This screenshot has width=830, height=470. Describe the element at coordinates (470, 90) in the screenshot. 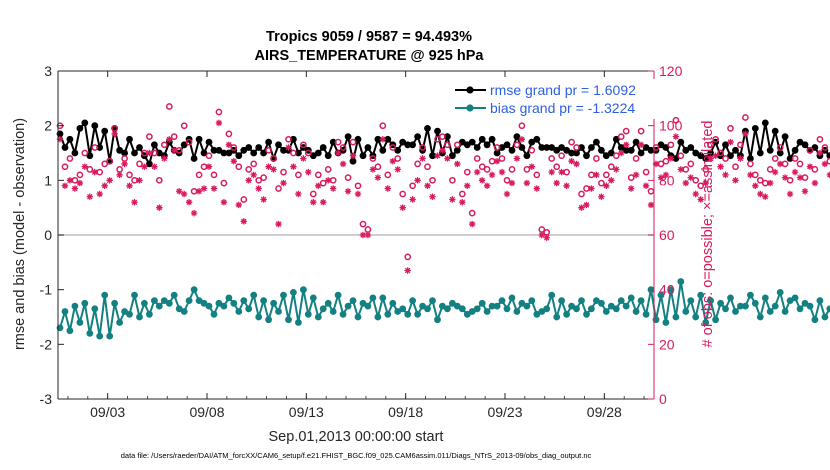

I see `legend-rmse-marker` at that location.